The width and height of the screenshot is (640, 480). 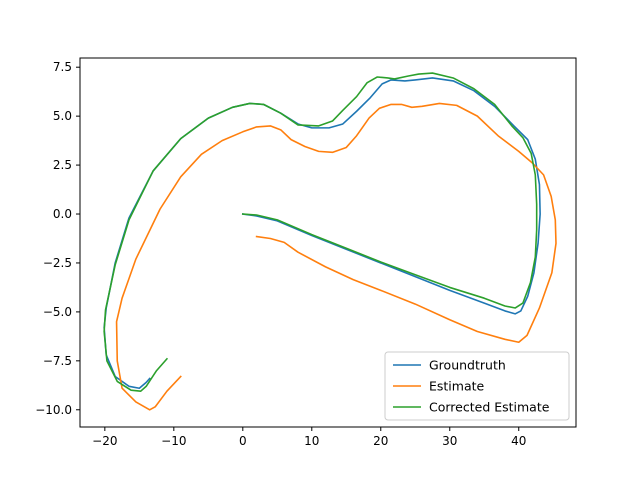 I want to click on y-tick-label: 0.0, so click(x=62, y=214).